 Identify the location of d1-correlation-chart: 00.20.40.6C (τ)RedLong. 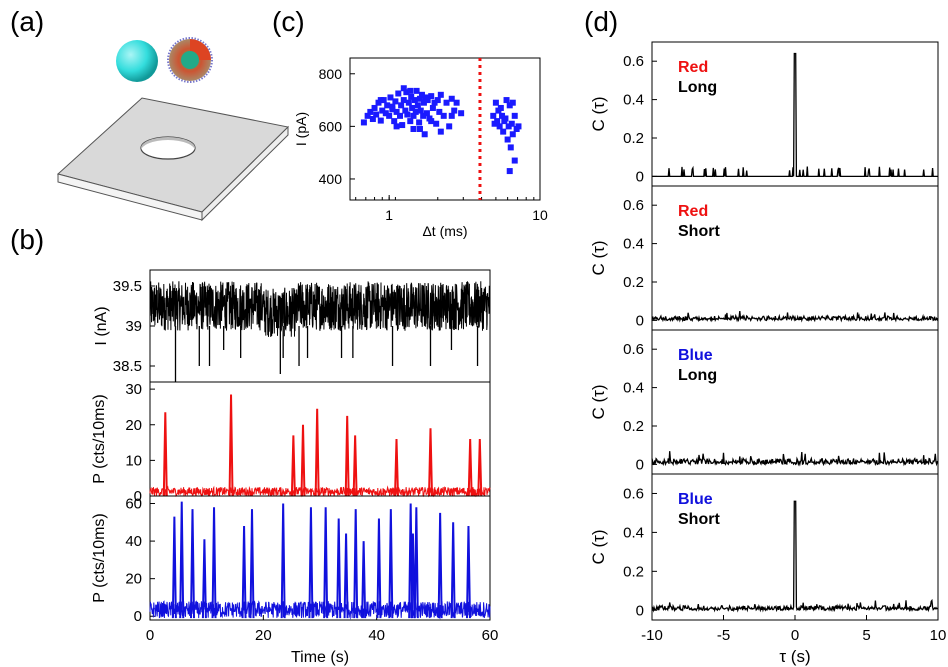
(763, 114).